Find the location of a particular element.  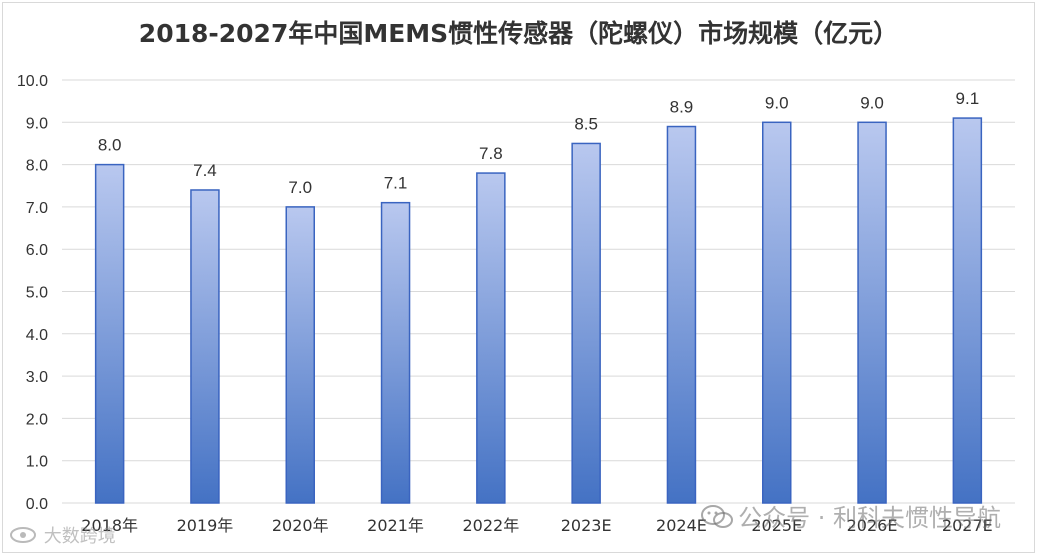

y-tick-label: 9.0 is located at coordinates (37, 123).